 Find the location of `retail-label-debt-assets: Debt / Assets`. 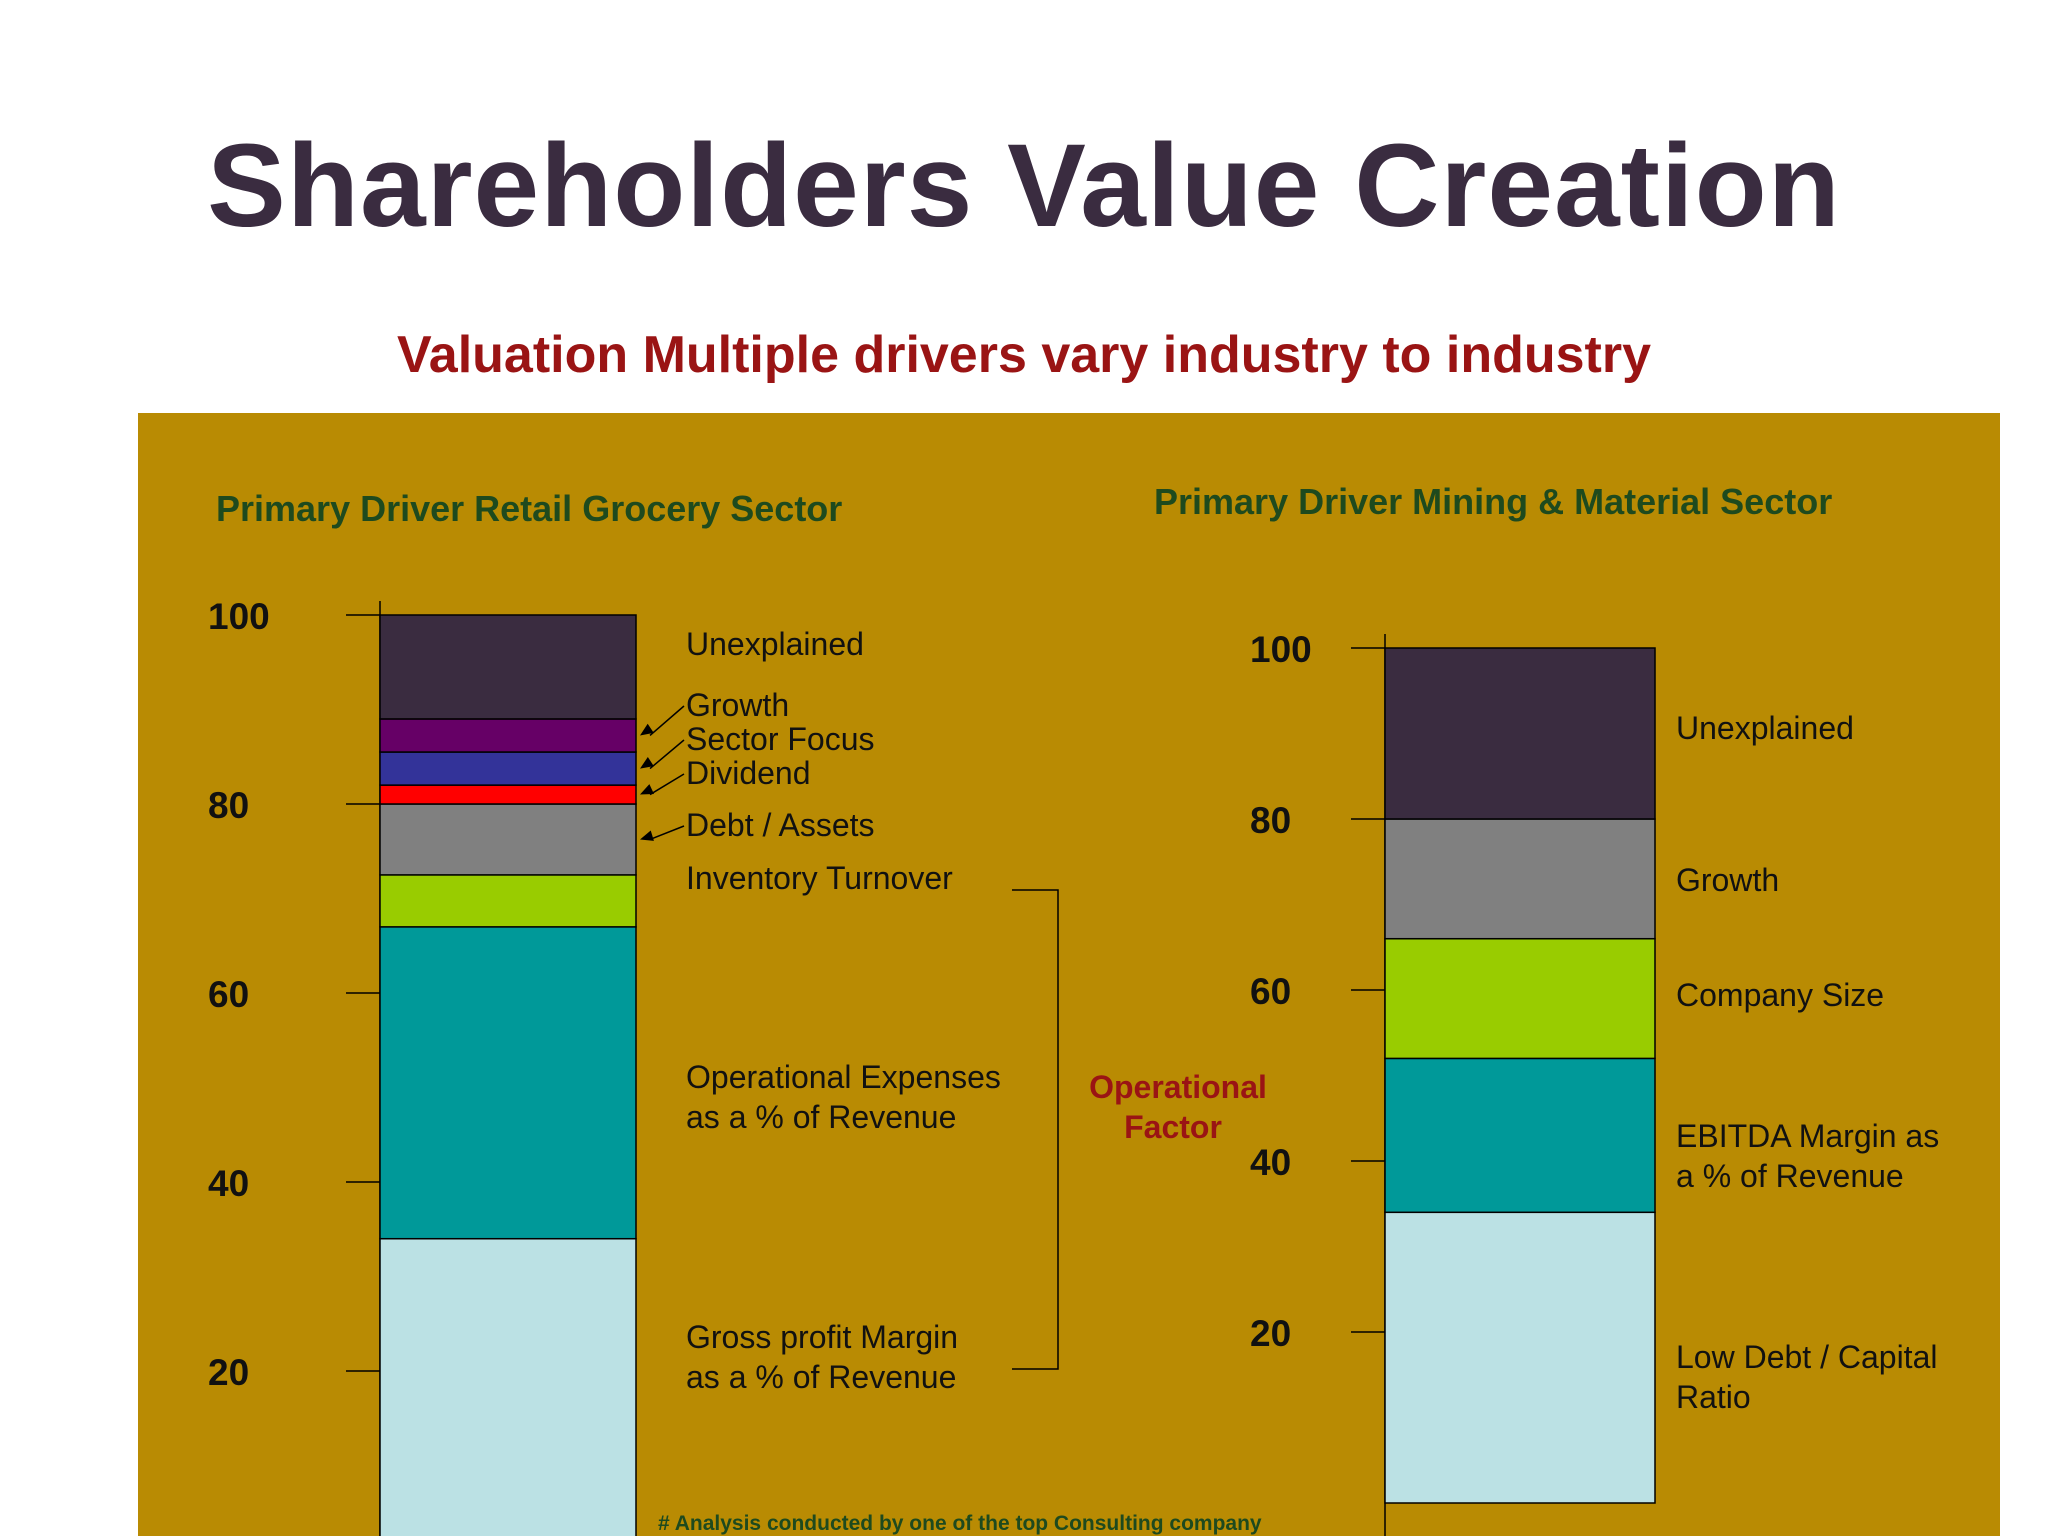

retail-label-debt-assets: Debt / Assets is located at coordinates (780, 825).